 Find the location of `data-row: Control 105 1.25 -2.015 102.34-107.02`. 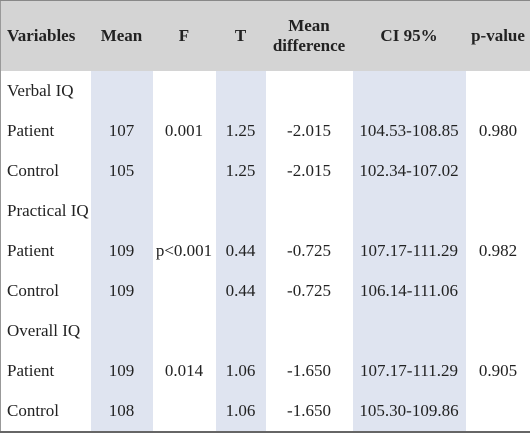

data-row: Control 105 1.25 -2.015 102.34-107.02 is located at coordinates (265, 171).